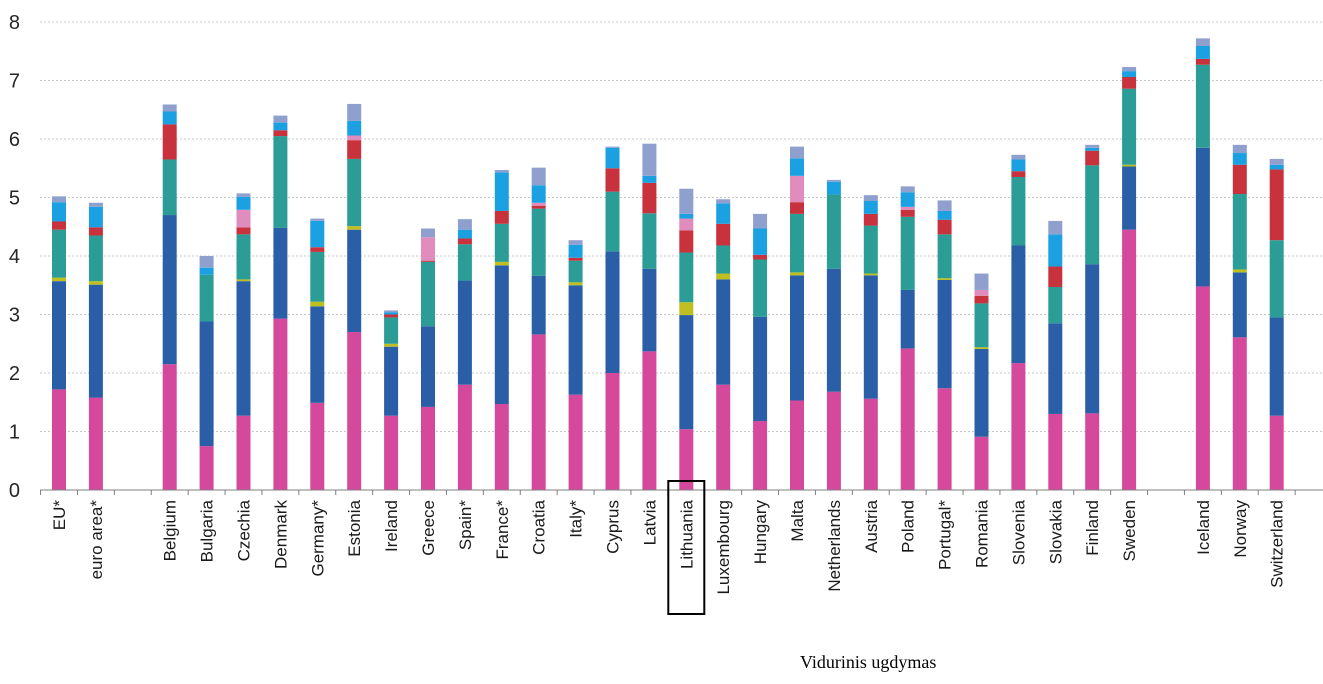 The width and height of the screenshot is (1323, 684). I want to click on x-tick-label: Norway, so click(1240, 529).